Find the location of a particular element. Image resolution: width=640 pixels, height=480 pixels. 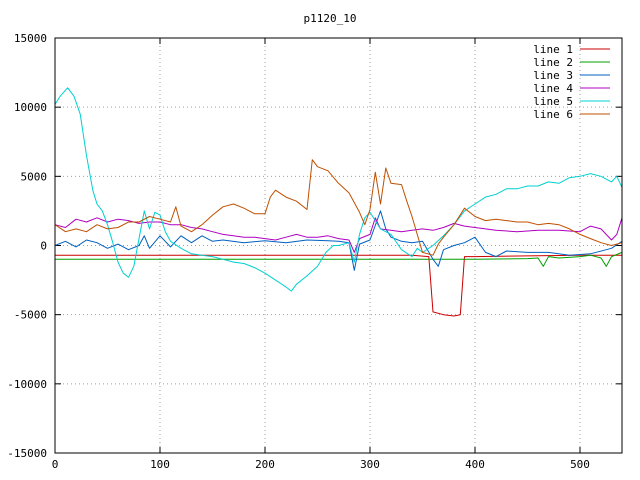

x-tick-label: 400 is located at coordinates (475, 464).